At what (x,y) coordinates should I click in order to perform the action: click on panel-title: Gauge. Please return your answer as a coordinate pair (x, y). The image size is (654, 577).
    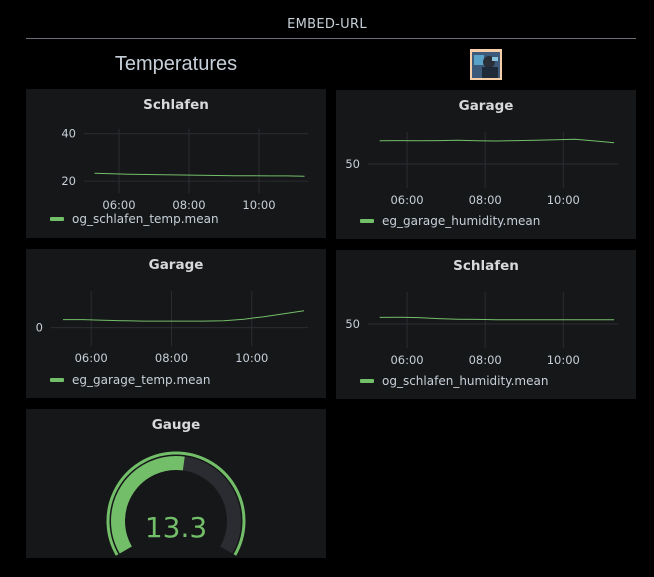
    Looking at the image, I should click on (176, 425).